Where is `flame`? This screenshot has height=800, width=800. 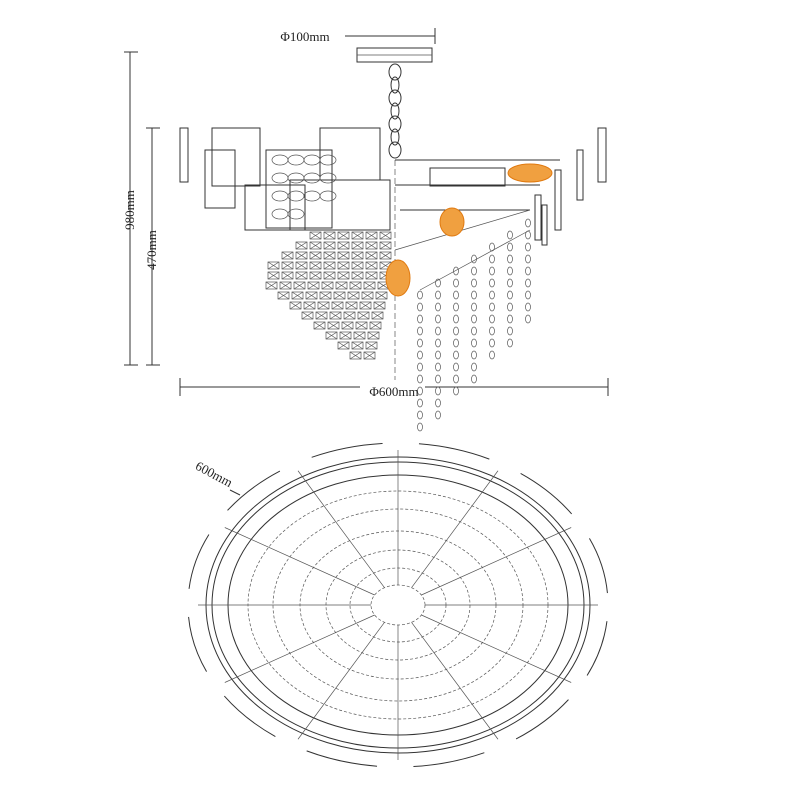 flame is located at coordinates (530, 173).